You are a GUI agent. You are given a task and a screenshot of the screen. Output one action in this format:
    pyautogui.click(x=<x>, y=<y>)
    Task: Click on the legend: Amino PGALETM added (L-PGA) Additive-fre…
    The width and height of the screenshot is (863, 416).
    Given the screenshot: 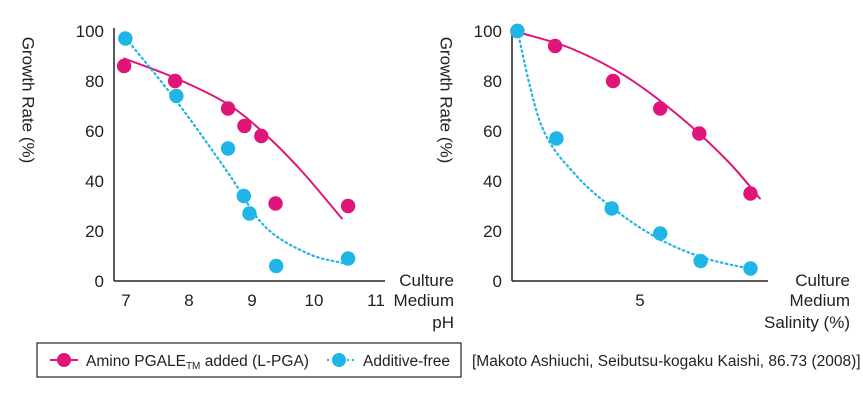 What is the action you would take?
    pyautogui.click(x=249, y=360)
    